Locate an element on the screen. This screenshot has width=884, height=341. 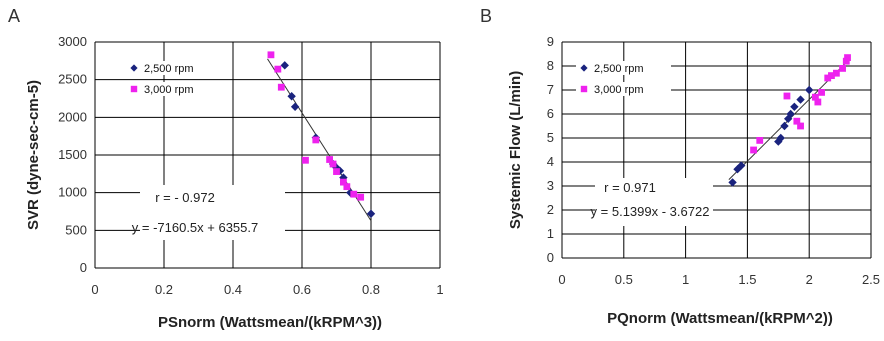
x-tick-label: 0.8 is located at coordinates (371, 289).